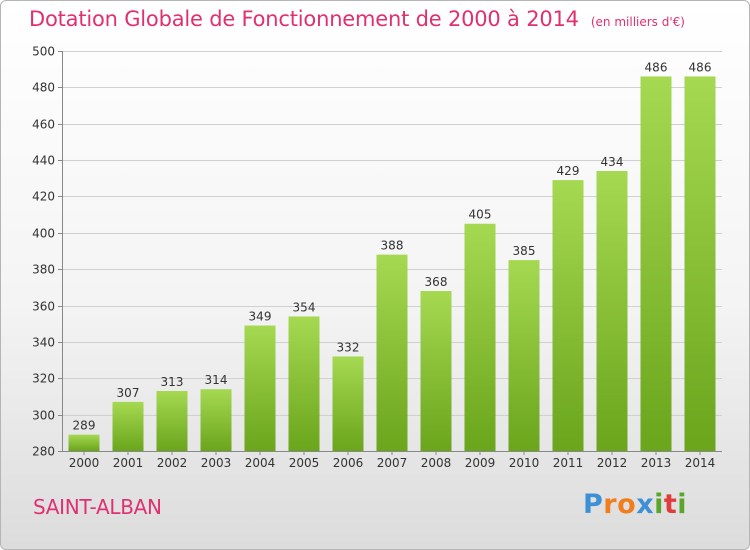  Describe the element at coordinates (43, 452) in the screenshot. I see `y-tick-label: 280` at that location.